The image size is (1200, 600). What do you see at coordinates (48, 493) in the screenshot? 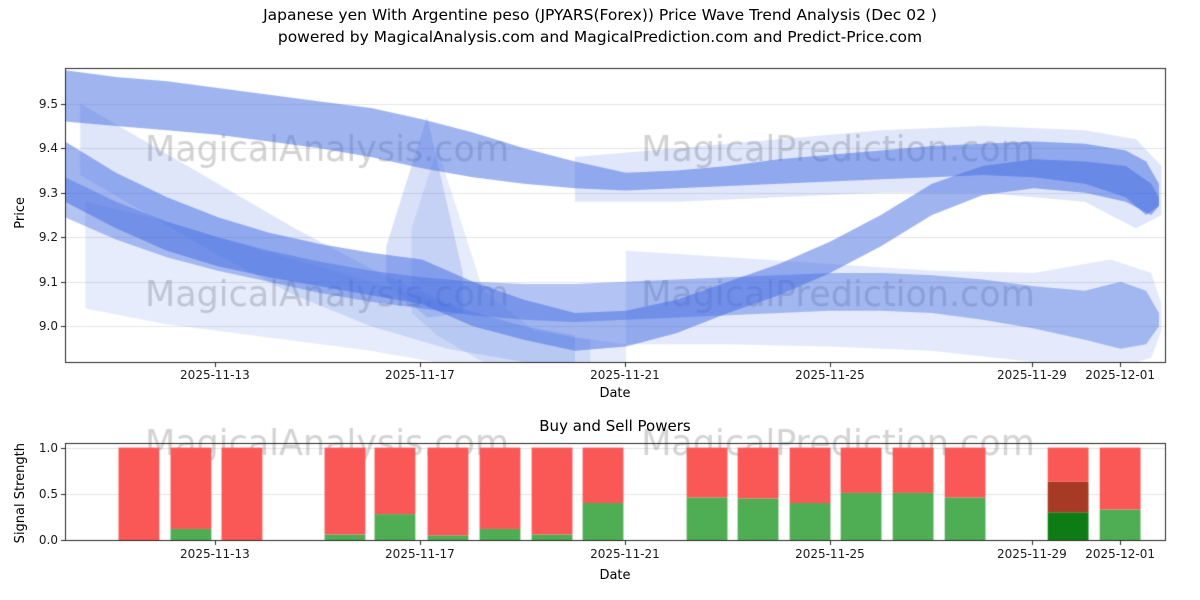
I see `powers-y-tick-label: 0.5` at bounding box center [48, 493].